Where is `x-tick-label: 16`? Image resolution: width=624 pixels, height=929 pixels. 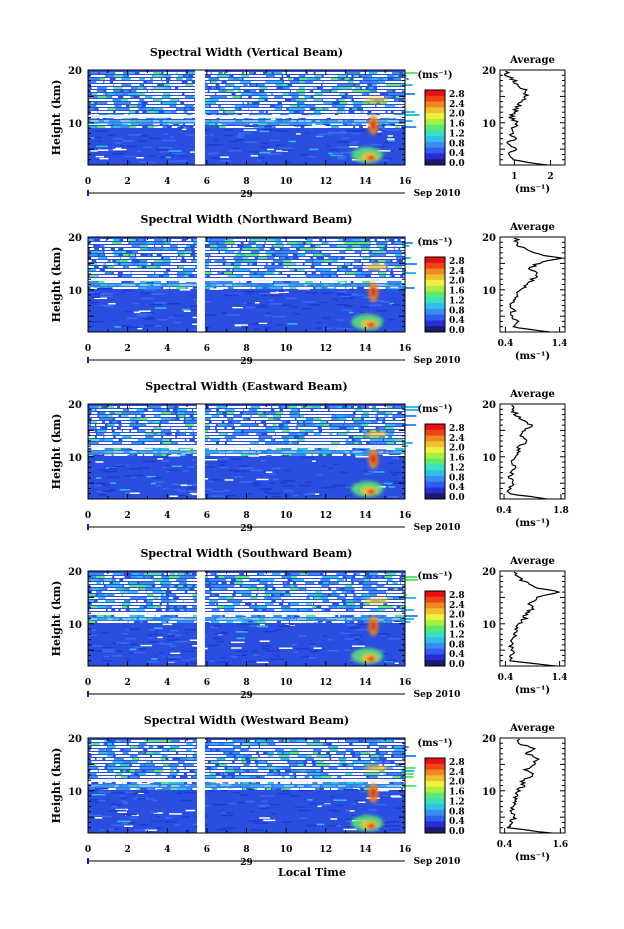 x-tick-label: 16 is located at coordinates (405, 516).